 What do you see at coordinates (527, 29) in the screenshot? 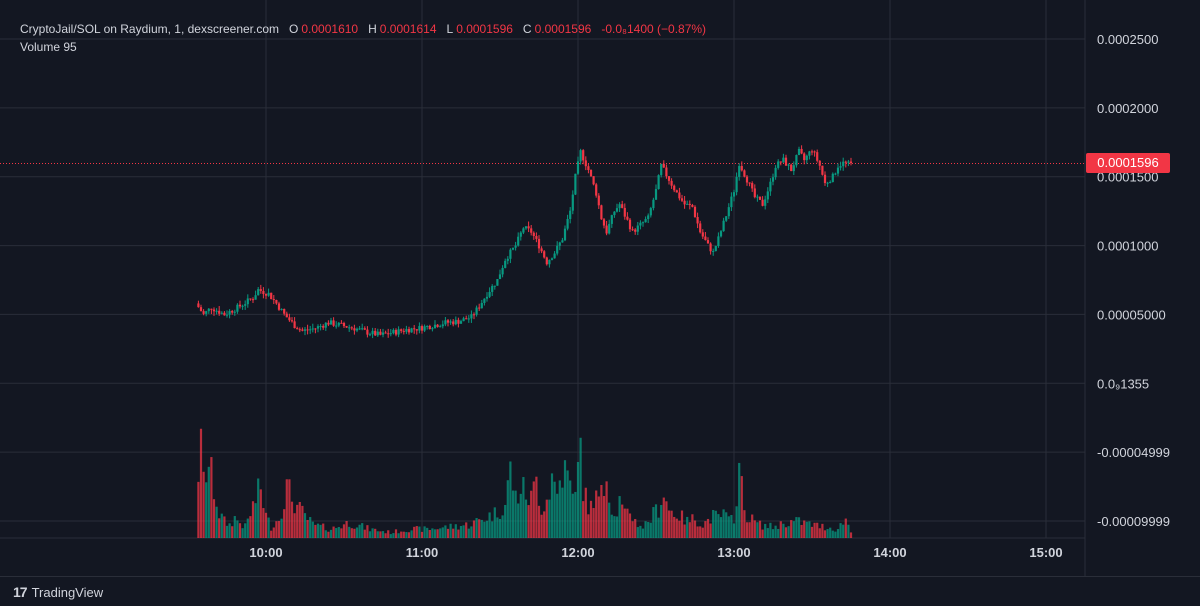
I see `close-label: C` at bounding box center [527, 29].